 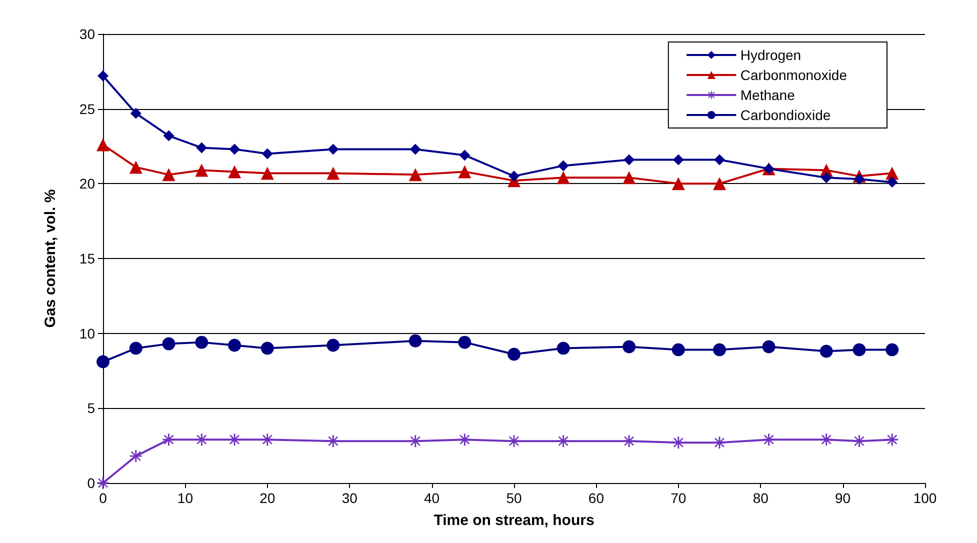 What do you see at coordinates (87, 108) in the screenshot?
I see `y-tick-label: 25` at bounding box center [87, 108].